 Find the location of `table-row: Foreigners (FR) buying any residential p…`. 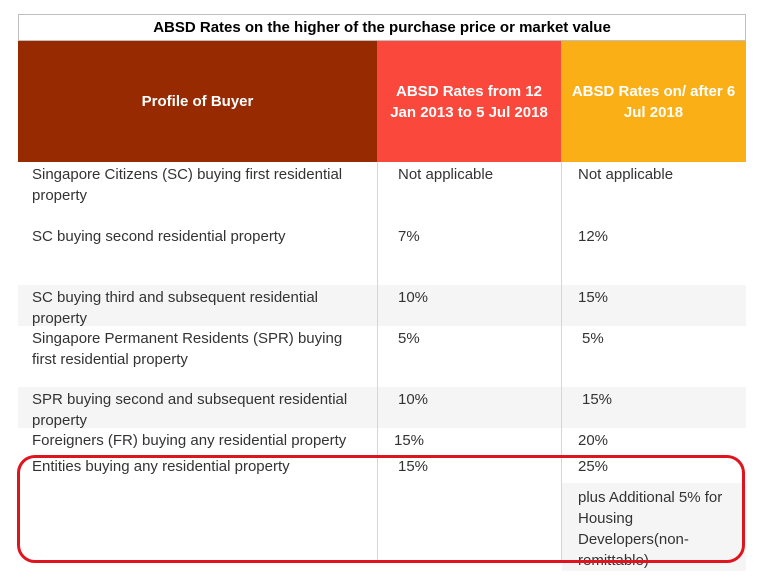

table-row: Foreigners (FR) buying any residential p… is located at coordinates (382, 440).